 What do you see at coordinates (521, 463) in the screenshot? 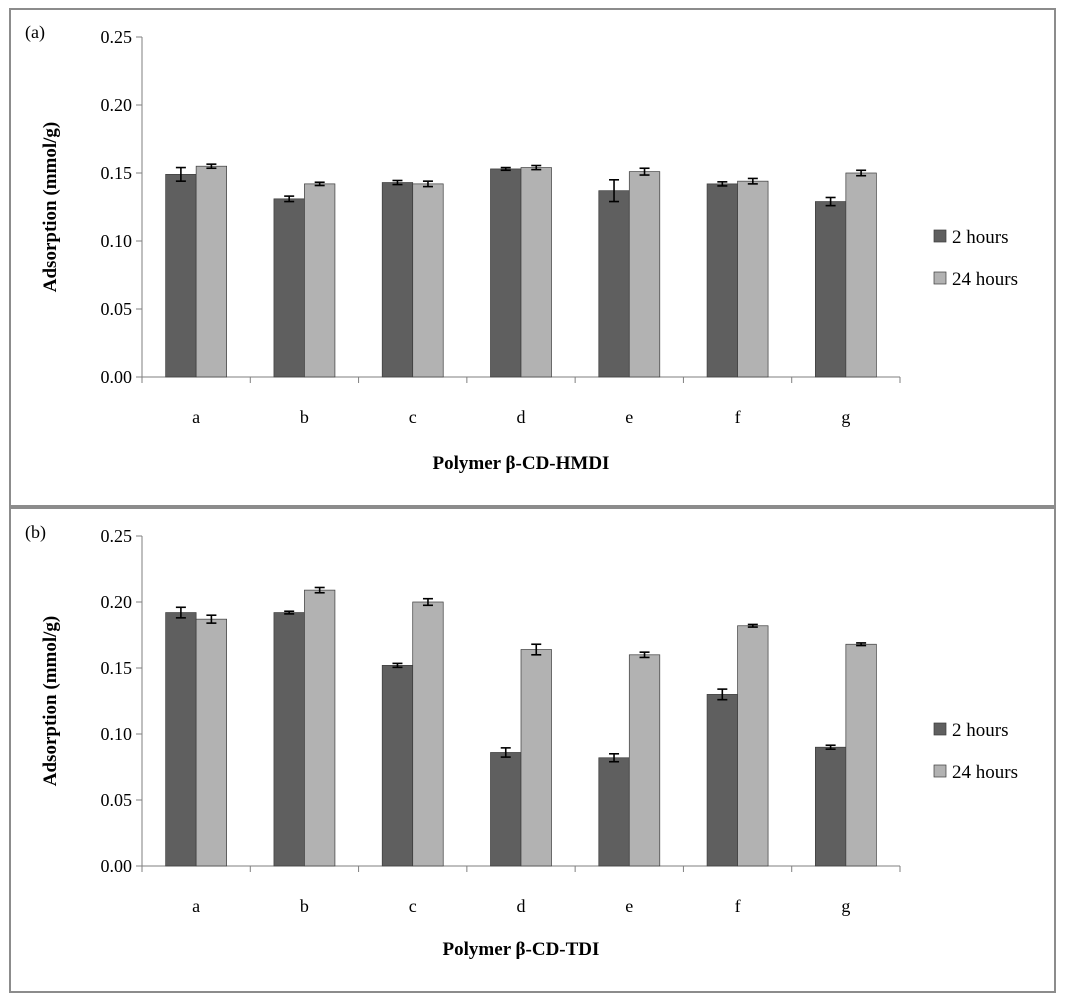
I see `x-axis-label: Polymer β-CD-HMDI` at bounding box center [521, 463].